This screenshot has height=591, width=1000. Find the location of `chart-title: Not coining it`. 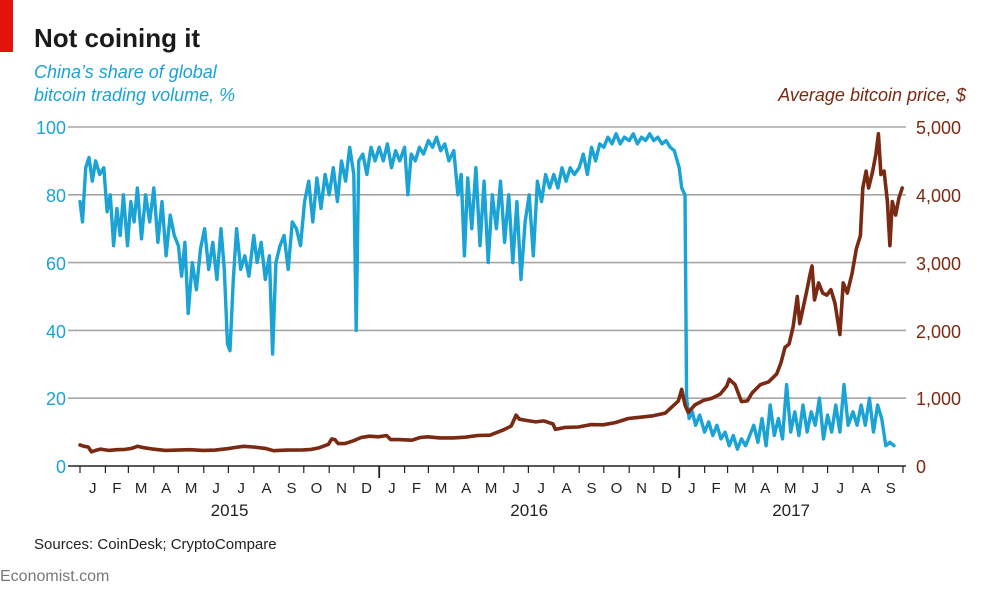

chart-title: Not coining it is located at coordinates (117, 38).